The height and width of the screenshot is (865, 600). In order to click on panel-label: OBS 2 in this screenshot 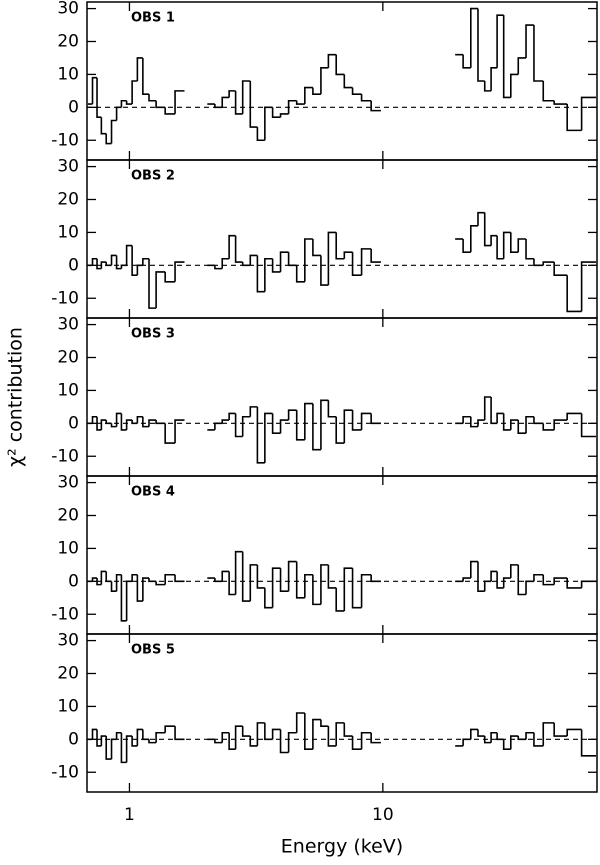, I will do `click(153, 176)`.